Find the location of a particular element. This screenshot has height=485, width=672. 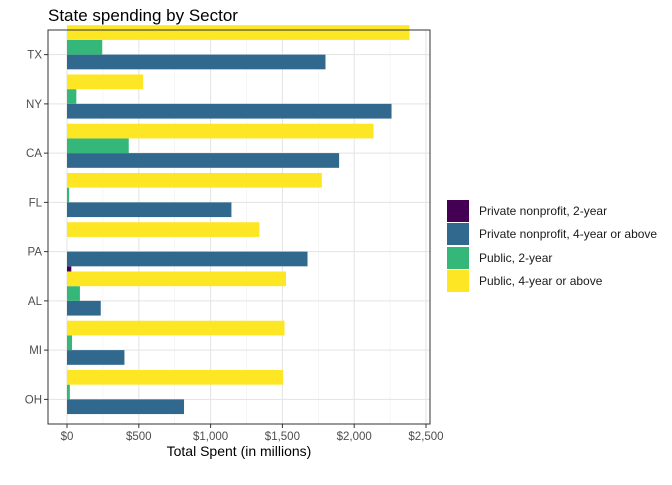

legend-item: Private nonprofit, 2-year is located at coordinates (552, 211).